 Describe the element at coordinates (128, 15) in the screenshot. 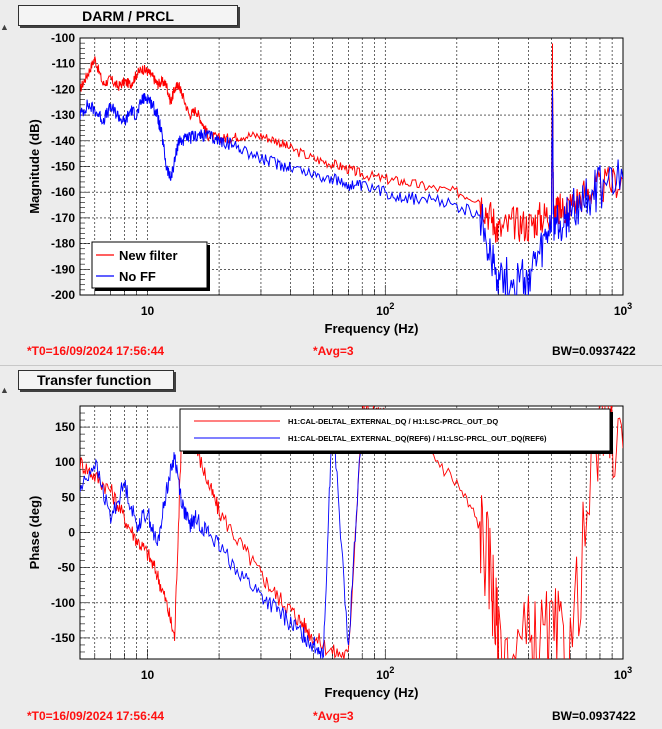

I see `magnitude-panel-title: DARM / PRCL` at that location.